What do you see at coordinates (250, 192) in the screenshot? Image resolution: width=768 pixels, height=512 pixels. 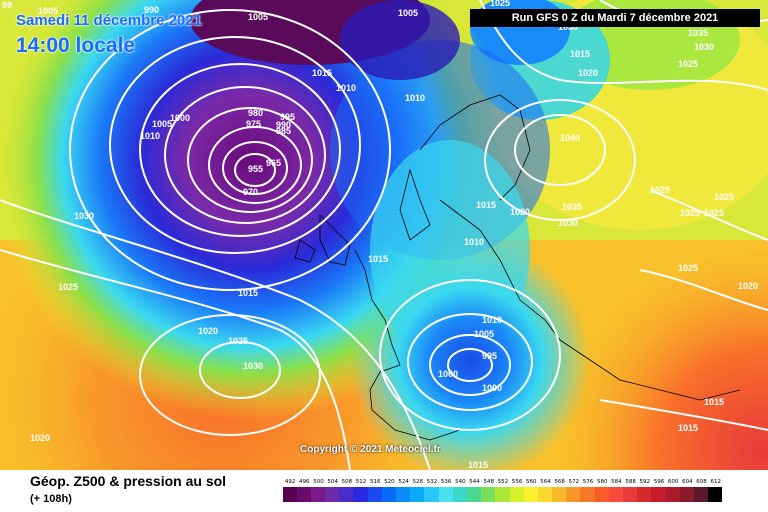 I see `isobar-label: 970` at bounding box center [250, 192].